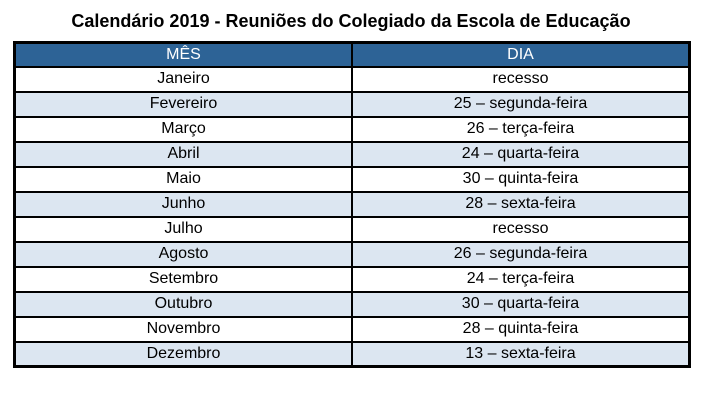 This screenshot has height=414, width=702. I want to click on cell-day: 26 – terça-feira, so click(521, 129).